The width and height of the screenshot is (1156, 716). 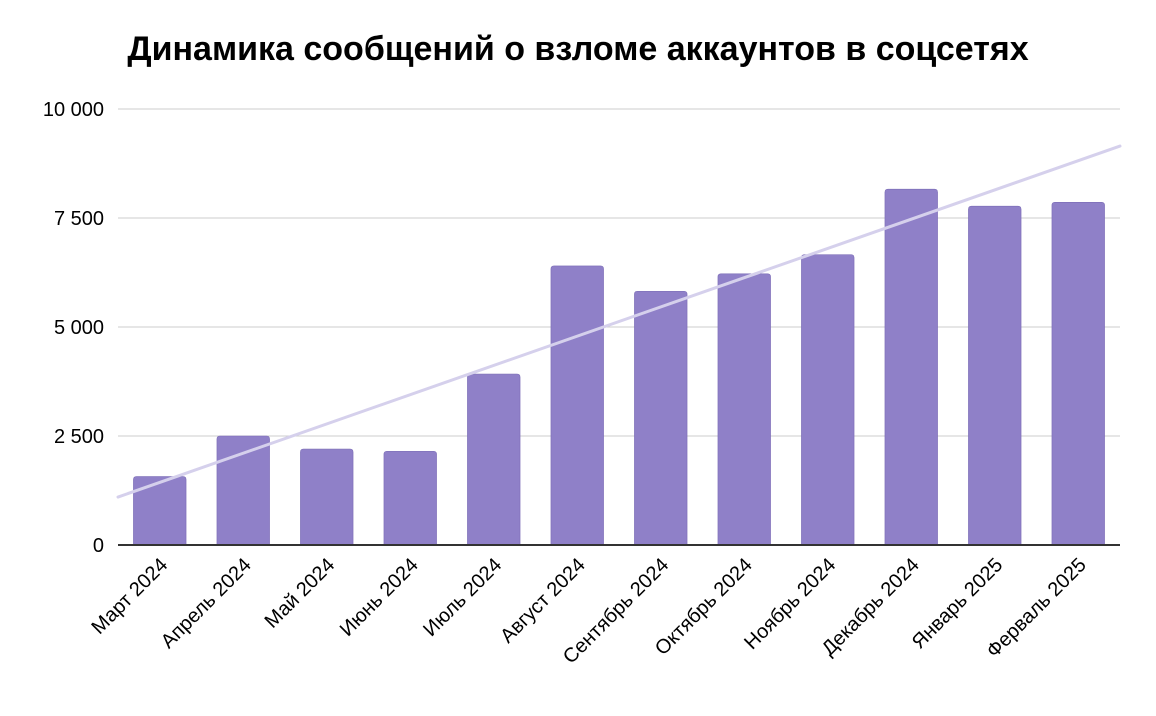 What do you see at coordinates (79, 437) in the screenshot?
I see `y-tick-label: 2 500` at bounding box center [79, 437].